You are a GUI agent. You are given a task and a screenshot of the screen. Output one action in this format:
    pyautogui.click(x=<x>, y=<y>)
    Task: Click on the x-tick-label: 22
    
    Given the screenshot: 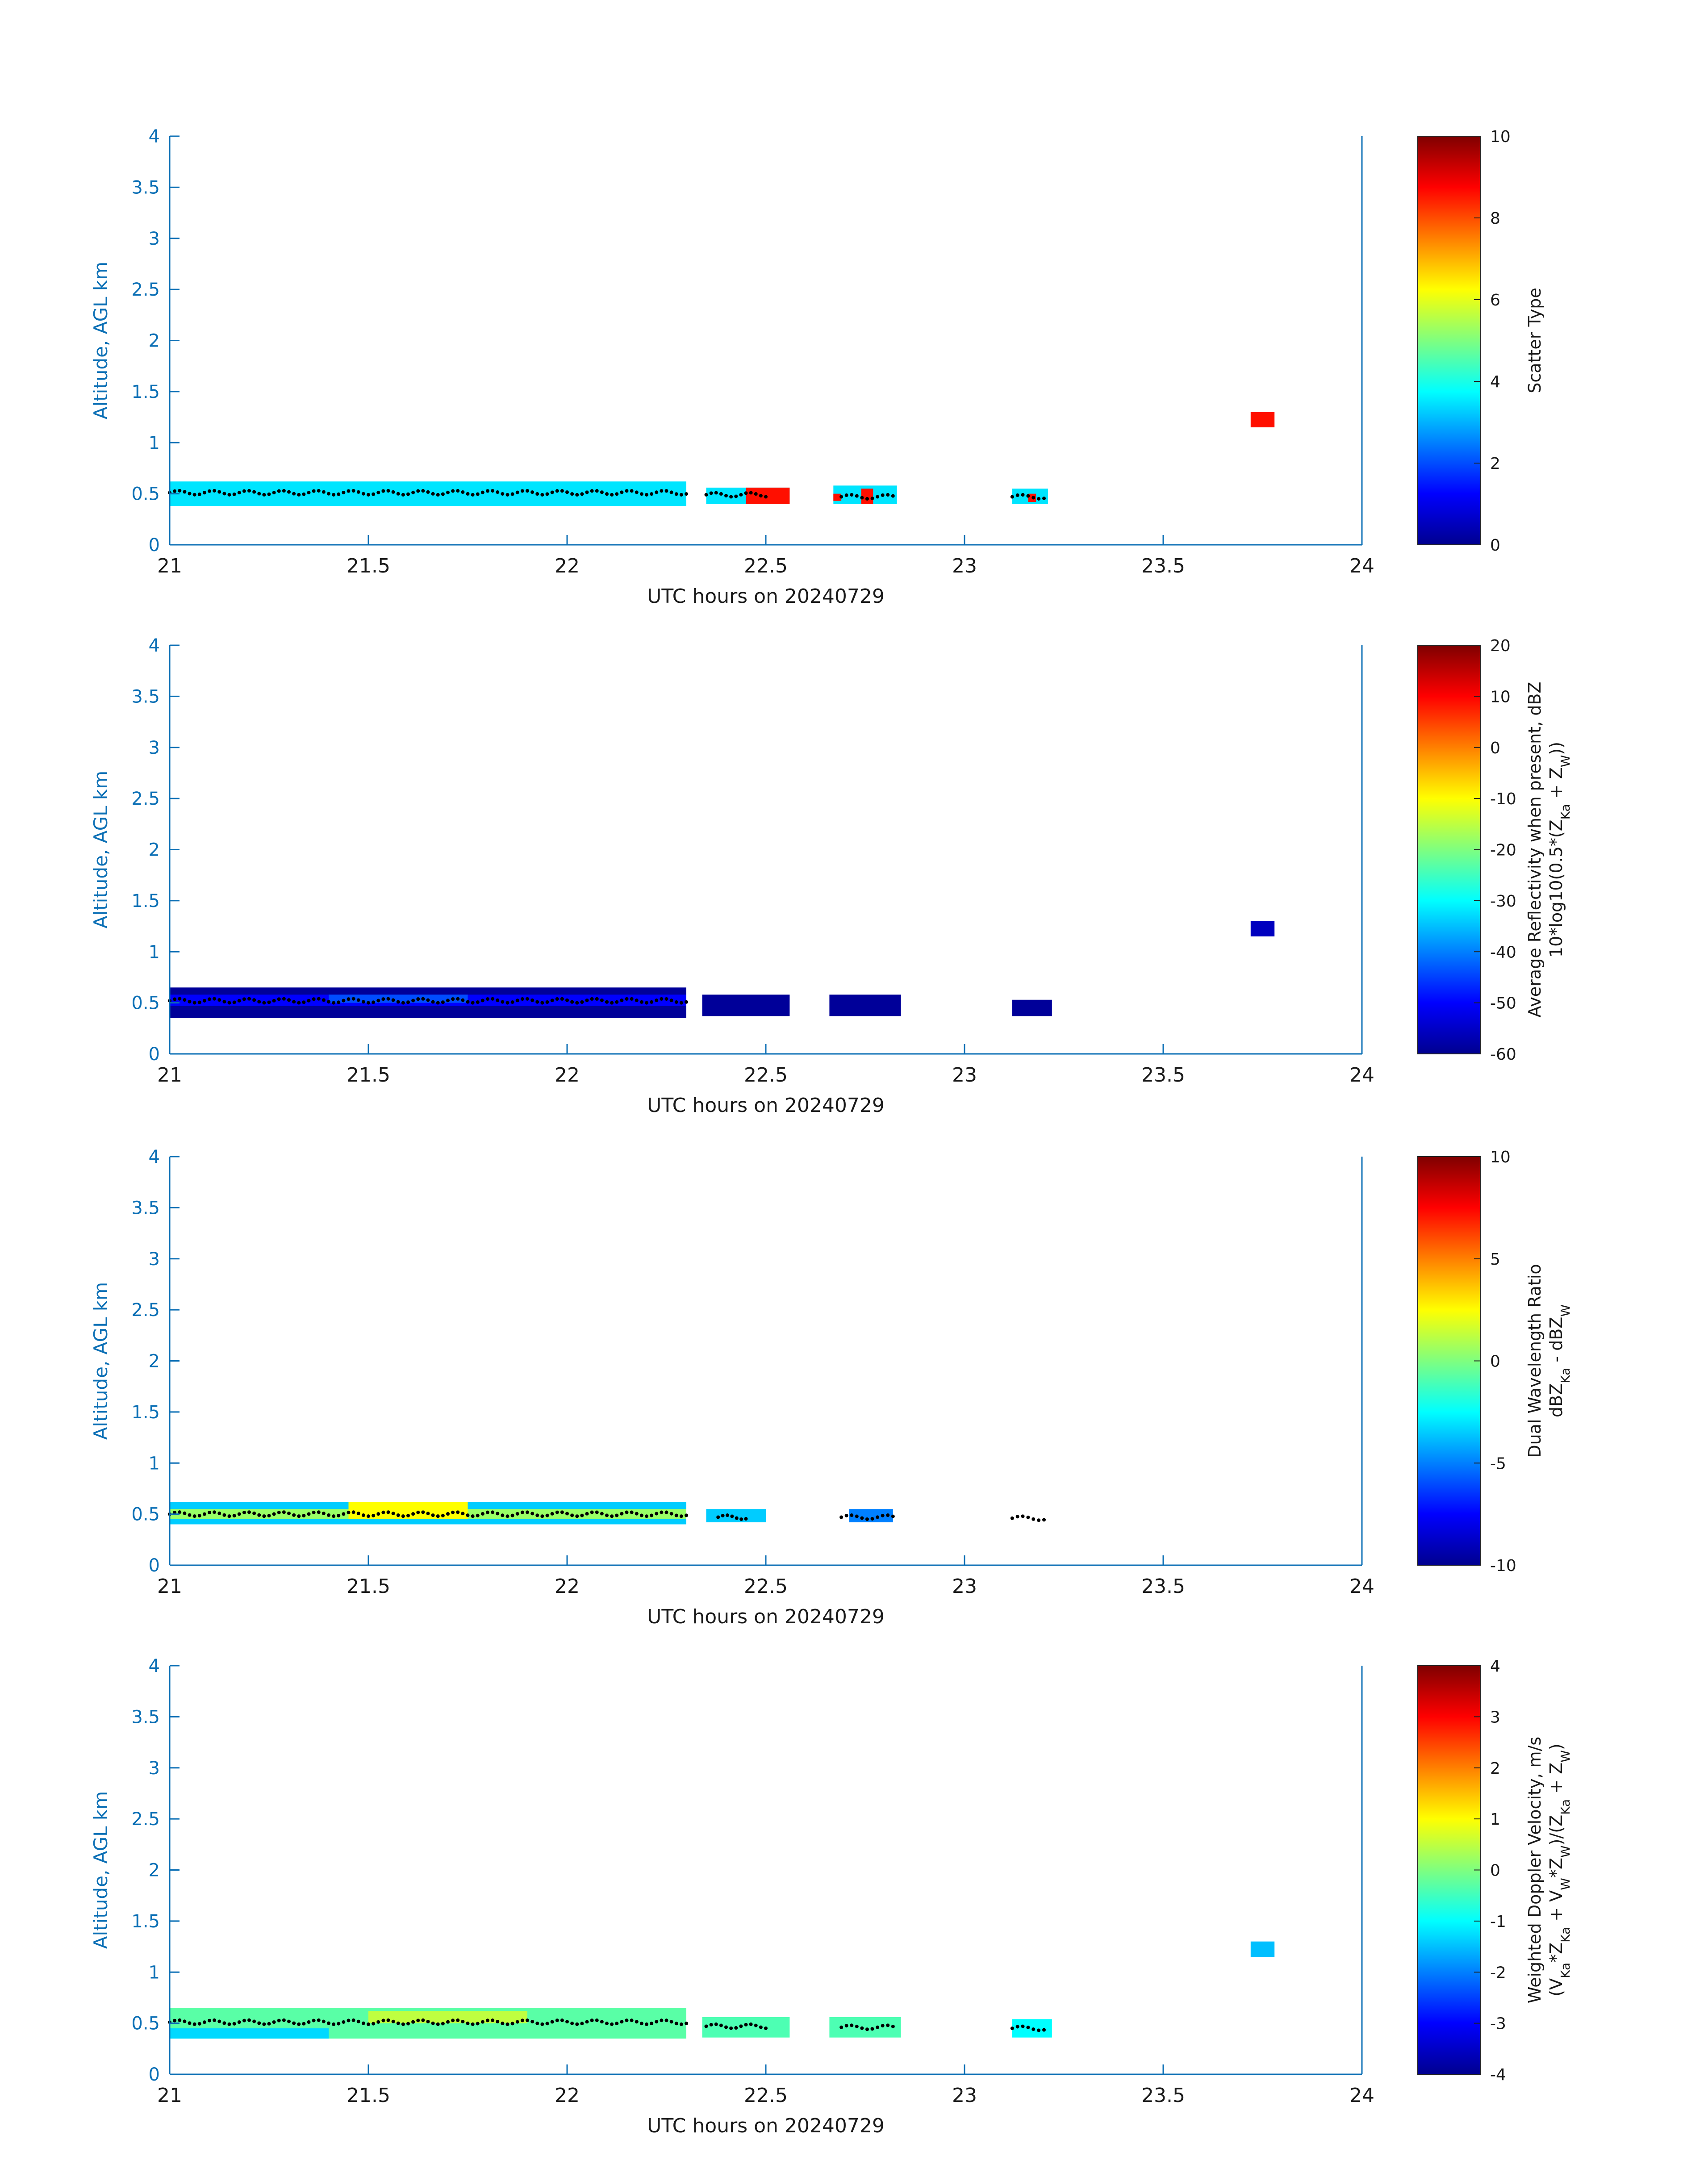 What is the action you would take?
    pyautogui.click(x=567, y=1586)
    